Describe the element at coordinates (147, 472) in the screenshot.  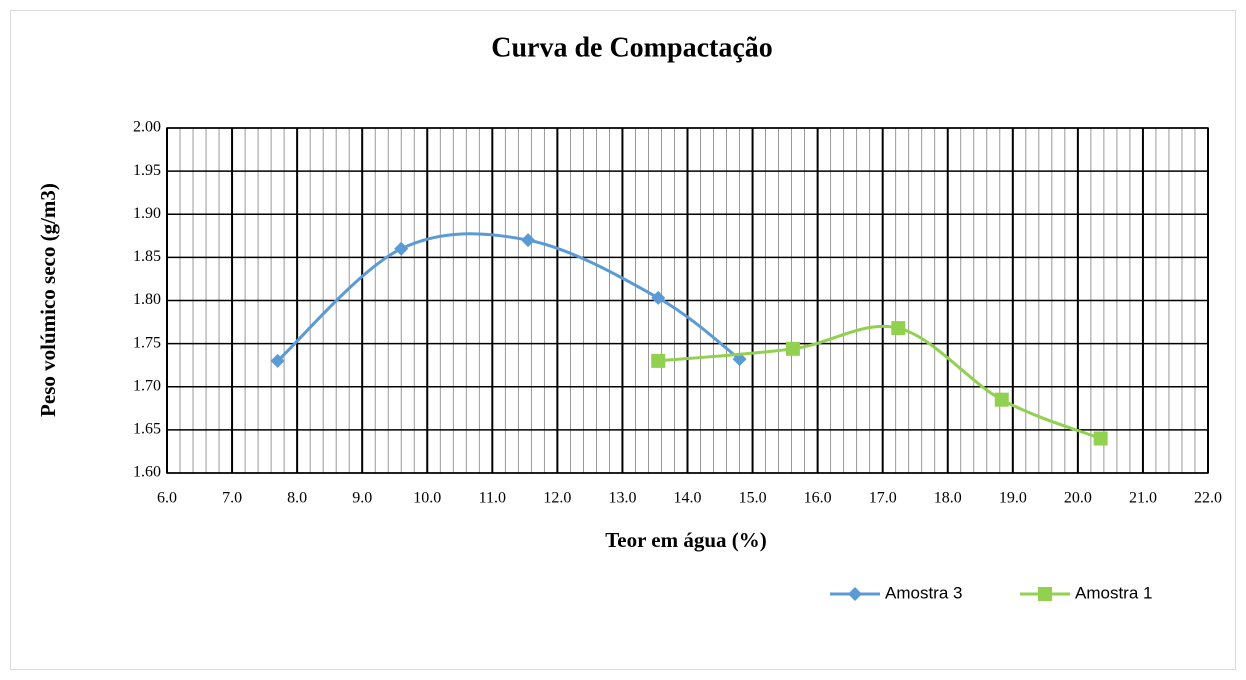
I see `y-tick-label: 1.60` at that location.